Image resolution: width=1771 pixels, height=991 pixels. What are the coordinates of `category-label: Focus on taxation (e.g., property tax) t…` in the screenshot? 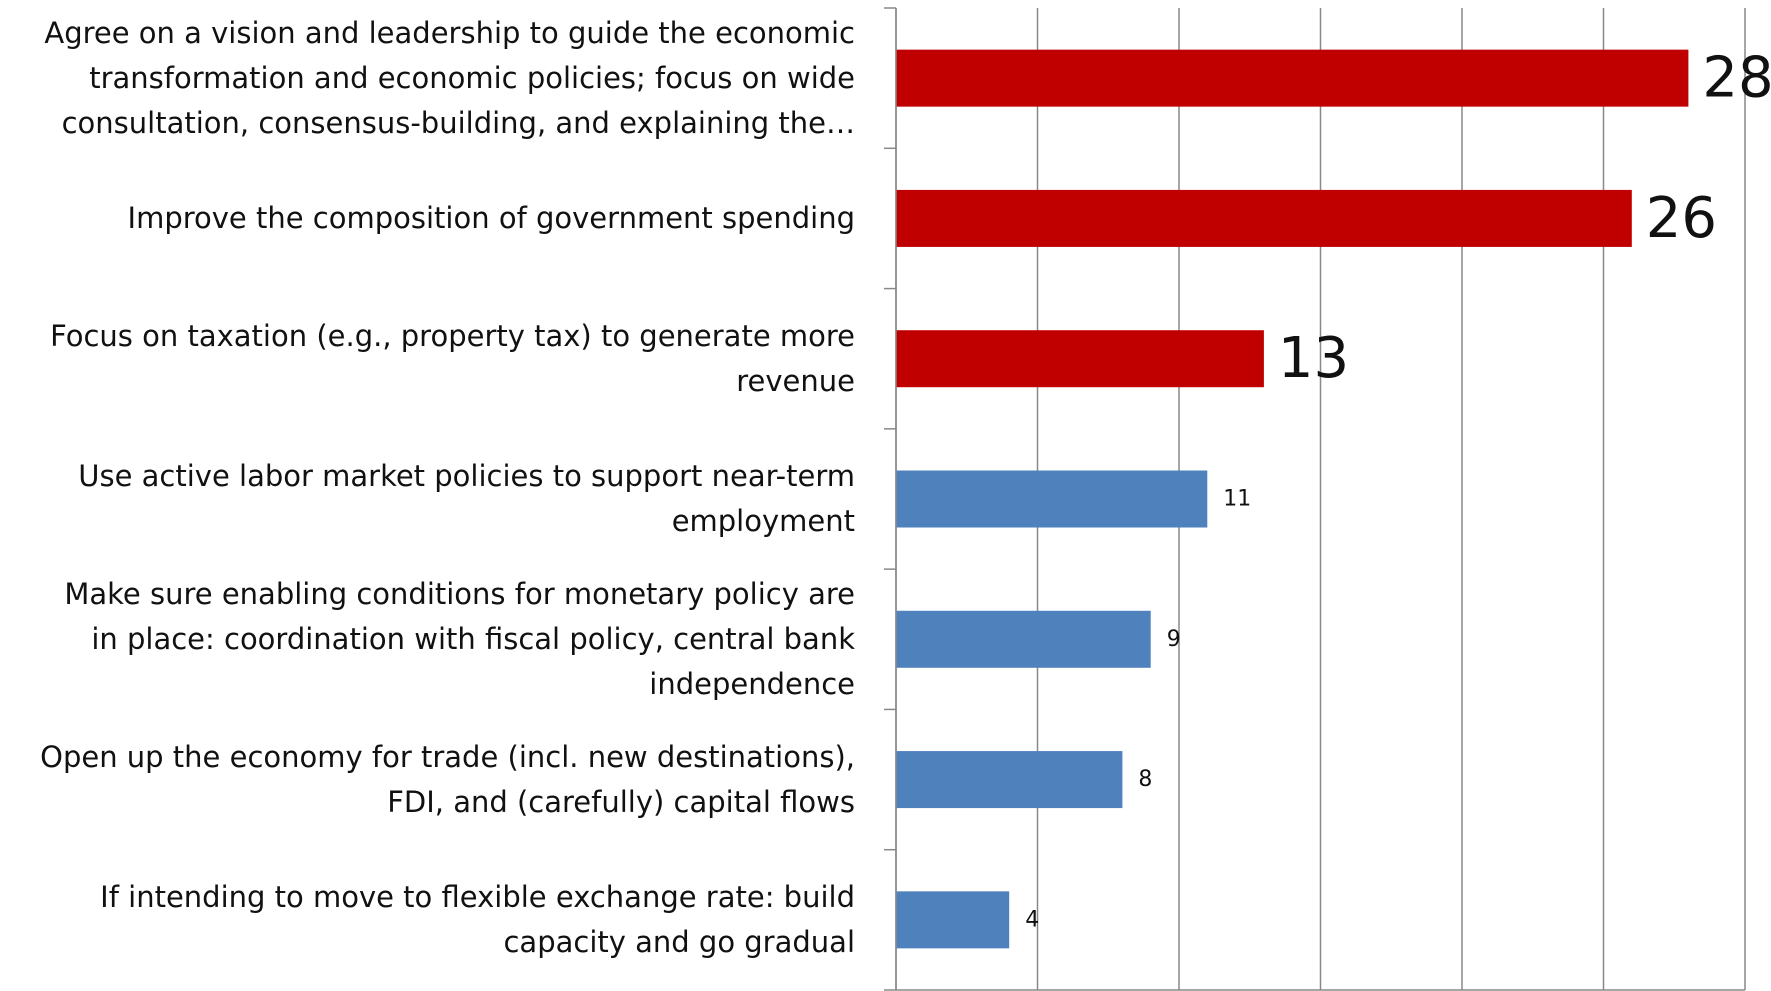 It's located at (427, 359).